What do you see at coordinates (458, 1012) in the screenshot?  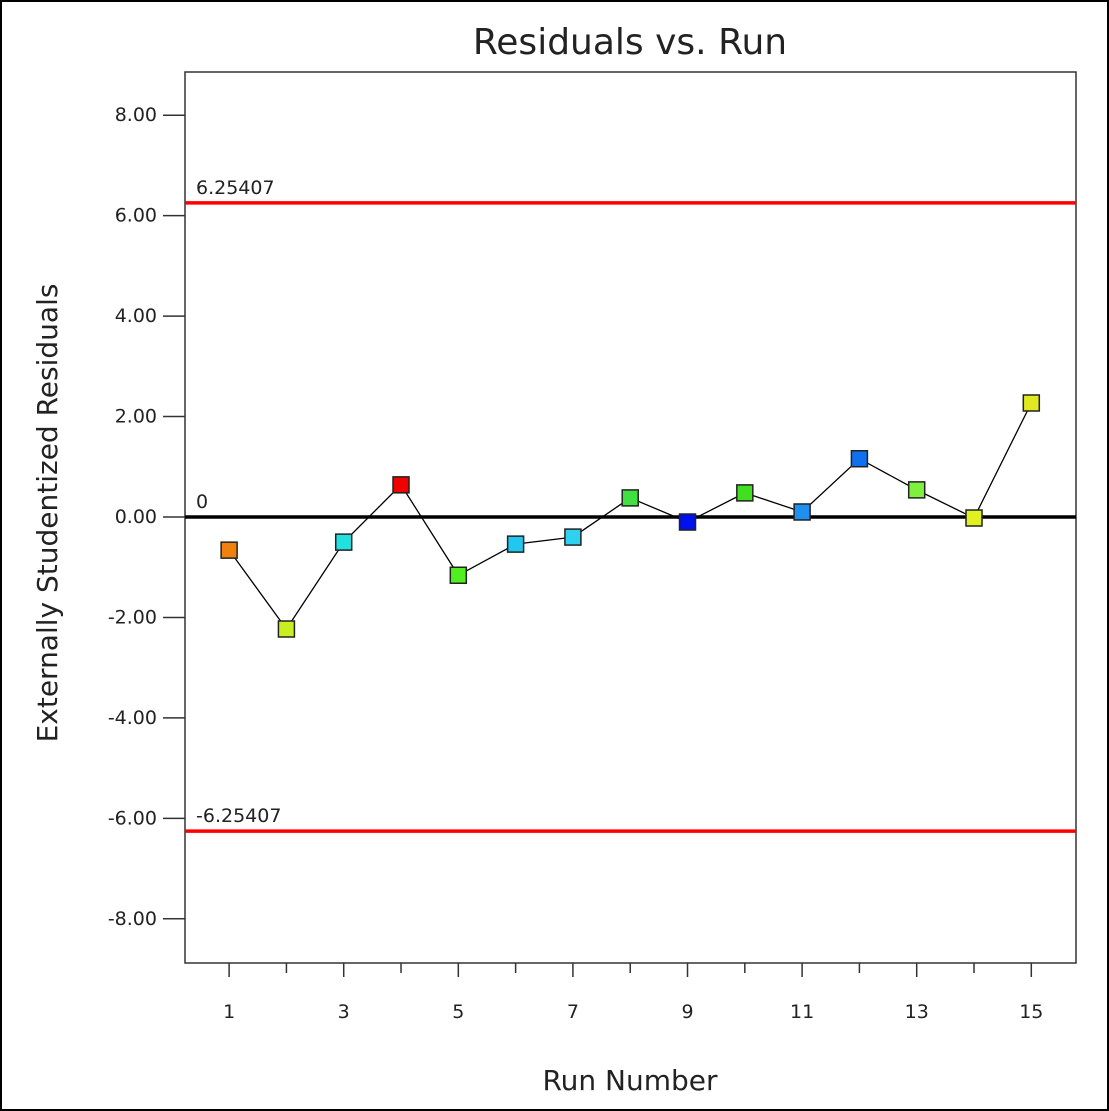 I see `x-tick-label: 5` at bounding box center [458, 1012].